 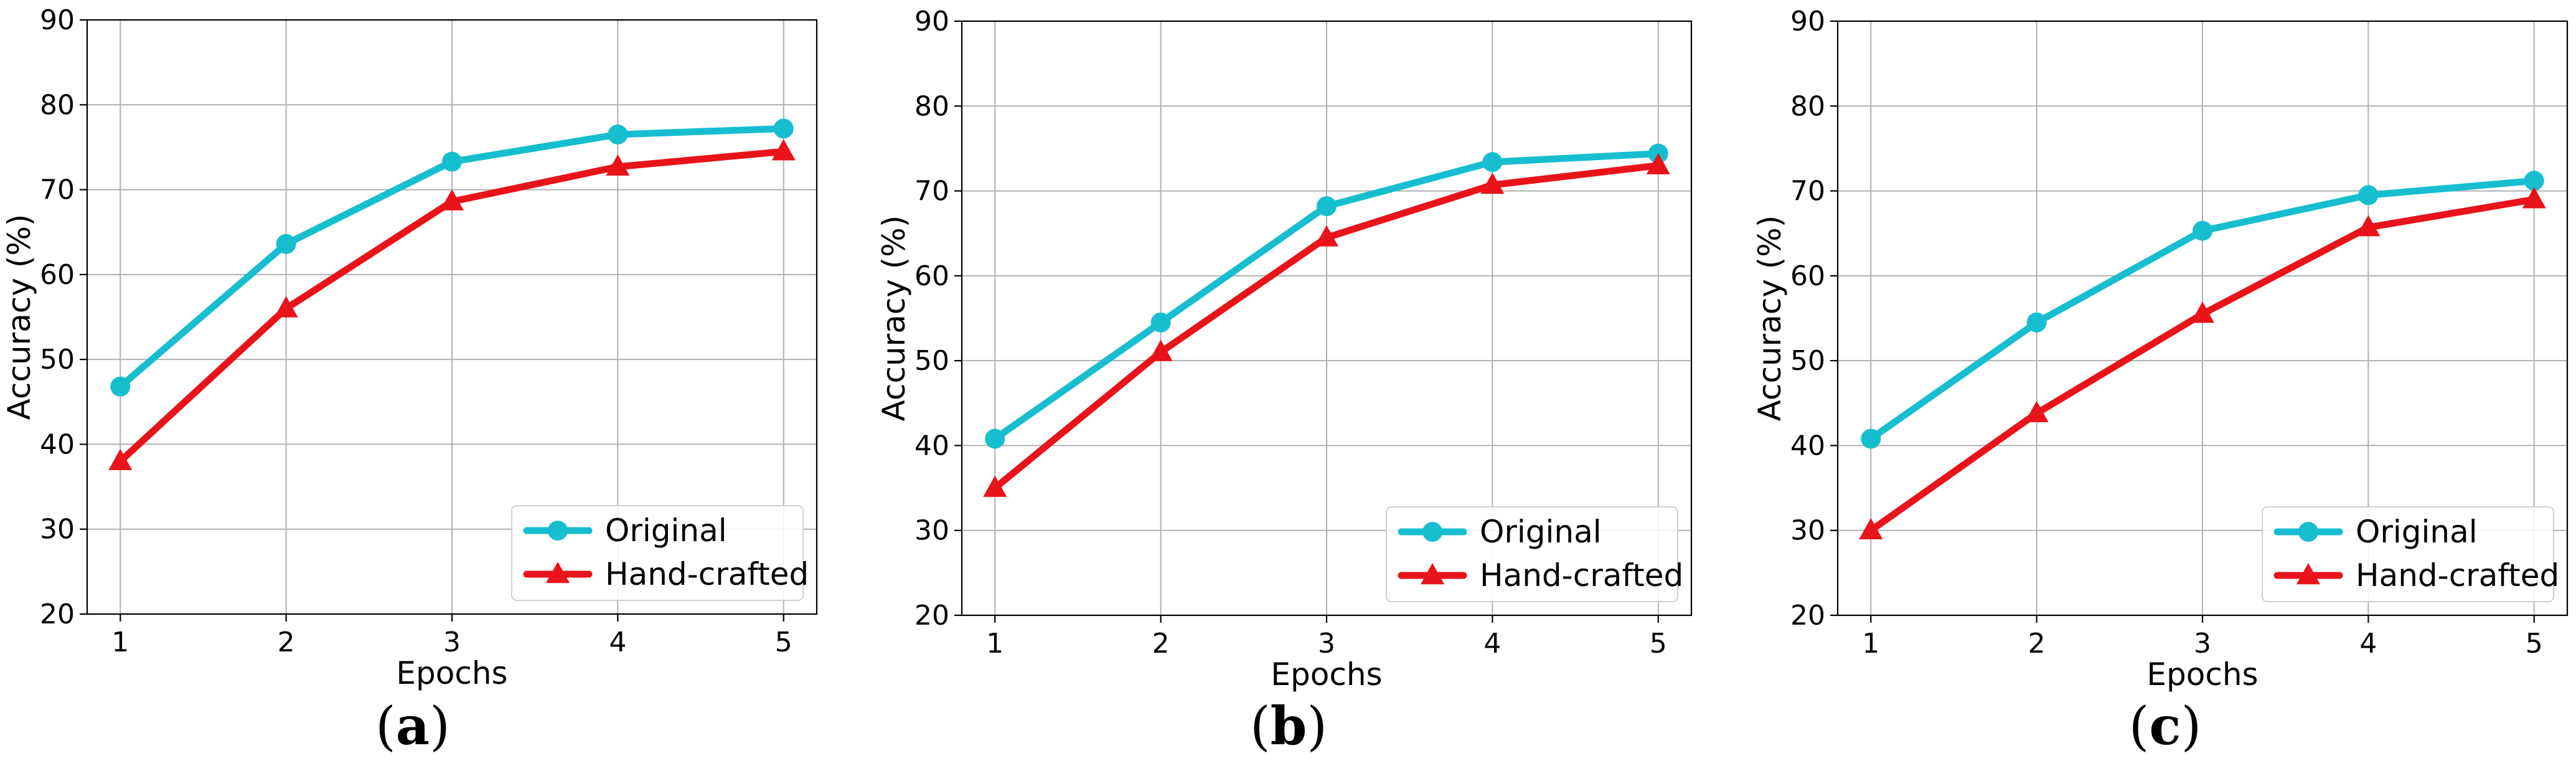 I want to click on panel-label-letter: b, so click(x=1289, y=726).